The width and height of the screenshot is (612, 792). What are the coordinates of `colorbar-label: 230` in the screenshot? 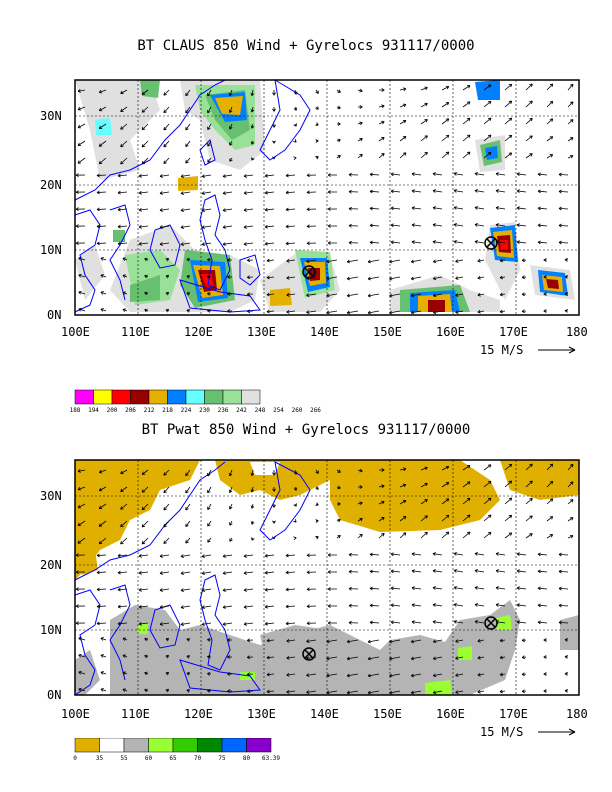 It's located at (204, 410).